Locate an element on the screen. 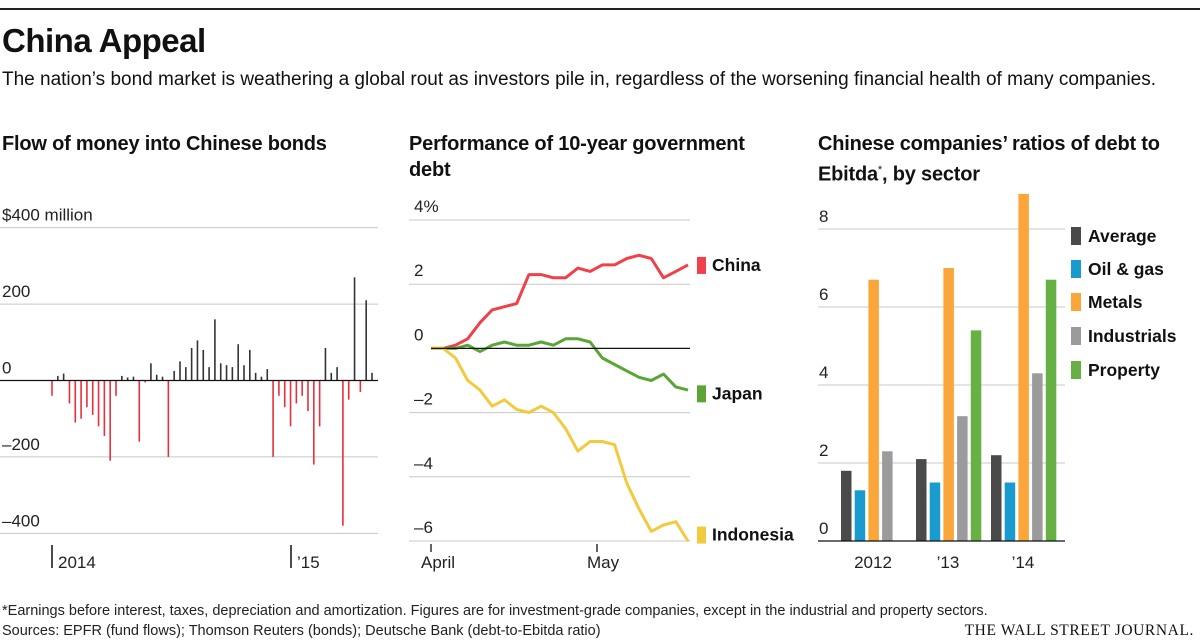 The height and width of the screenshot is (643, 1200). ratio-legend-label: Industrials is located at coordinates (1132, 336).